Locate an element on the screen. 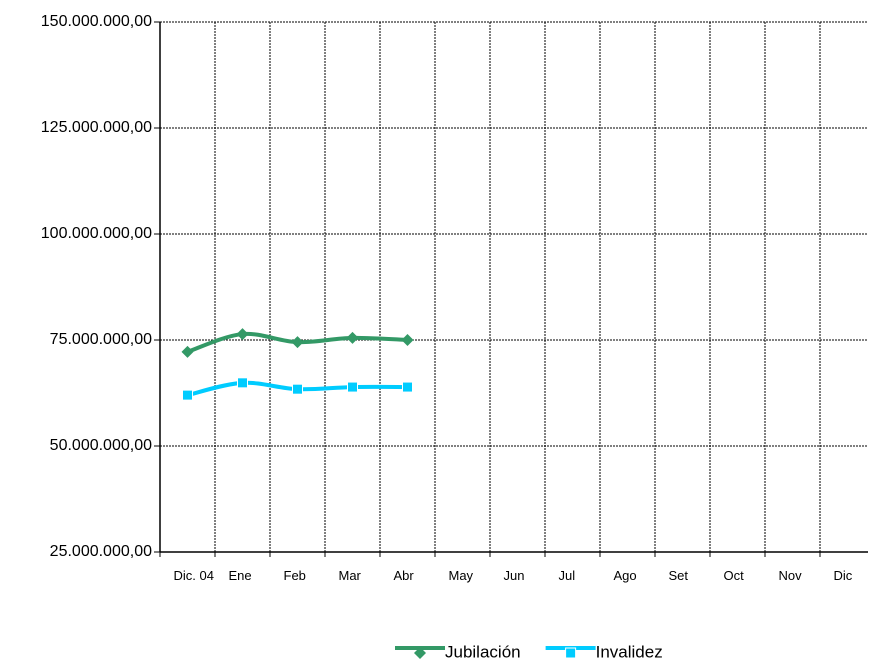 Image resolution: width=870 pixels, height=663 pixels. legend-label: Jubilación is located at coordinates (483, 651).